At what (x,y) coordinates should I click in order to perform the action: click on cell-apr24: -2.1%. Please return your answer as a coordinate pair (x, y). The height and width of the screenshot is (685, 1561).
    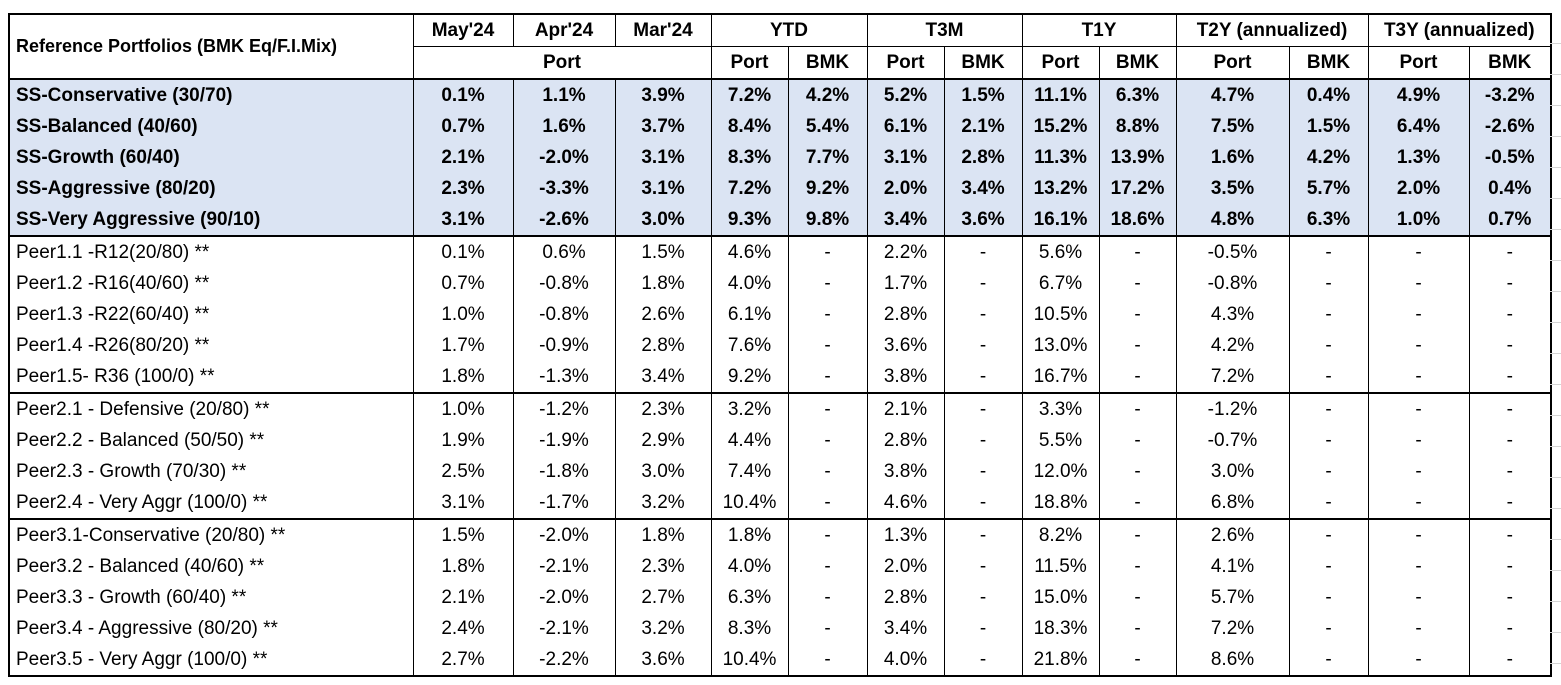
    Looking at the image, I should click on (564, 566).